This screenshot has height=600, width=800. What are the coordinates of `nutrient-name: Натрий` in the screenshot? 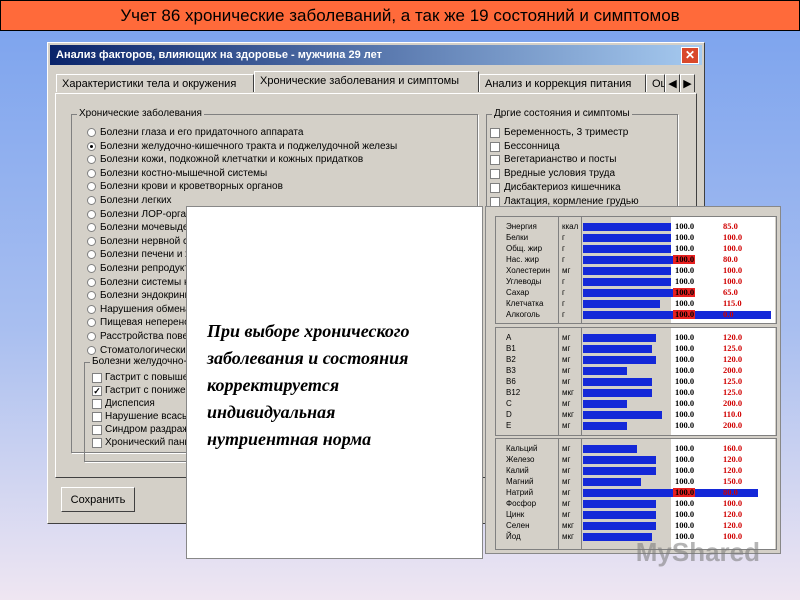 It's located at (520, 492).